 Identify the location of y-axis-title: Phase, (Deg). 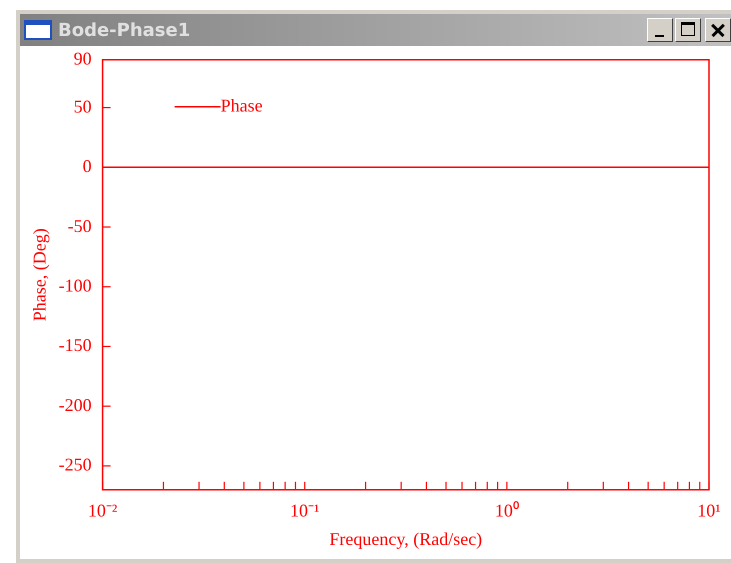
(40, 275).